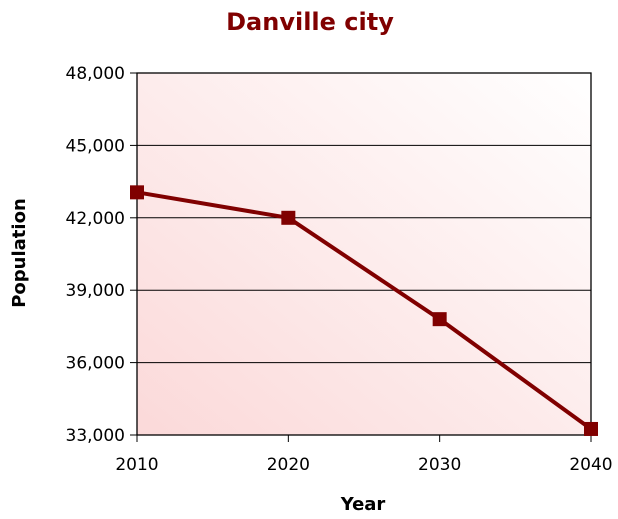 This screenshot has width=618, height=519. Describe the element at coordinates (288, 465) in the screenshot. I see `x-tick-label: 2020` at that location.